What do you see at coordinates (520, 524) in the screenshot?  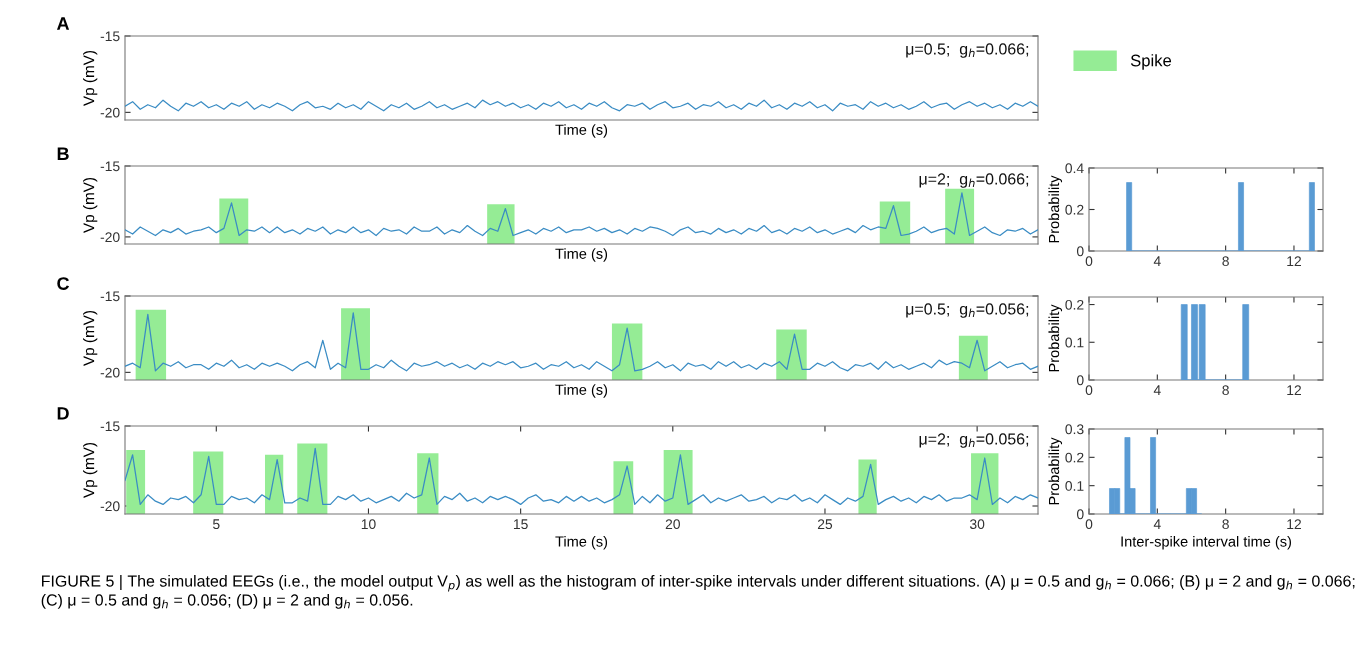 I see `x-tick-label: 15` at bounding box center [520, 524].